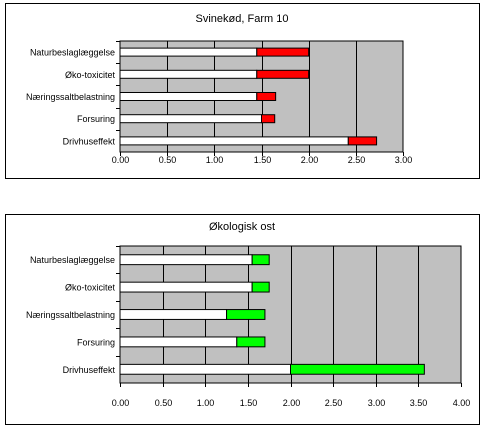 The width and height of the screenshot is (485, 427). What do you see at coordinates (419, 403) in the screenshot?
I see `x-tick-label: 3.50` at bounding box center [419, 403].